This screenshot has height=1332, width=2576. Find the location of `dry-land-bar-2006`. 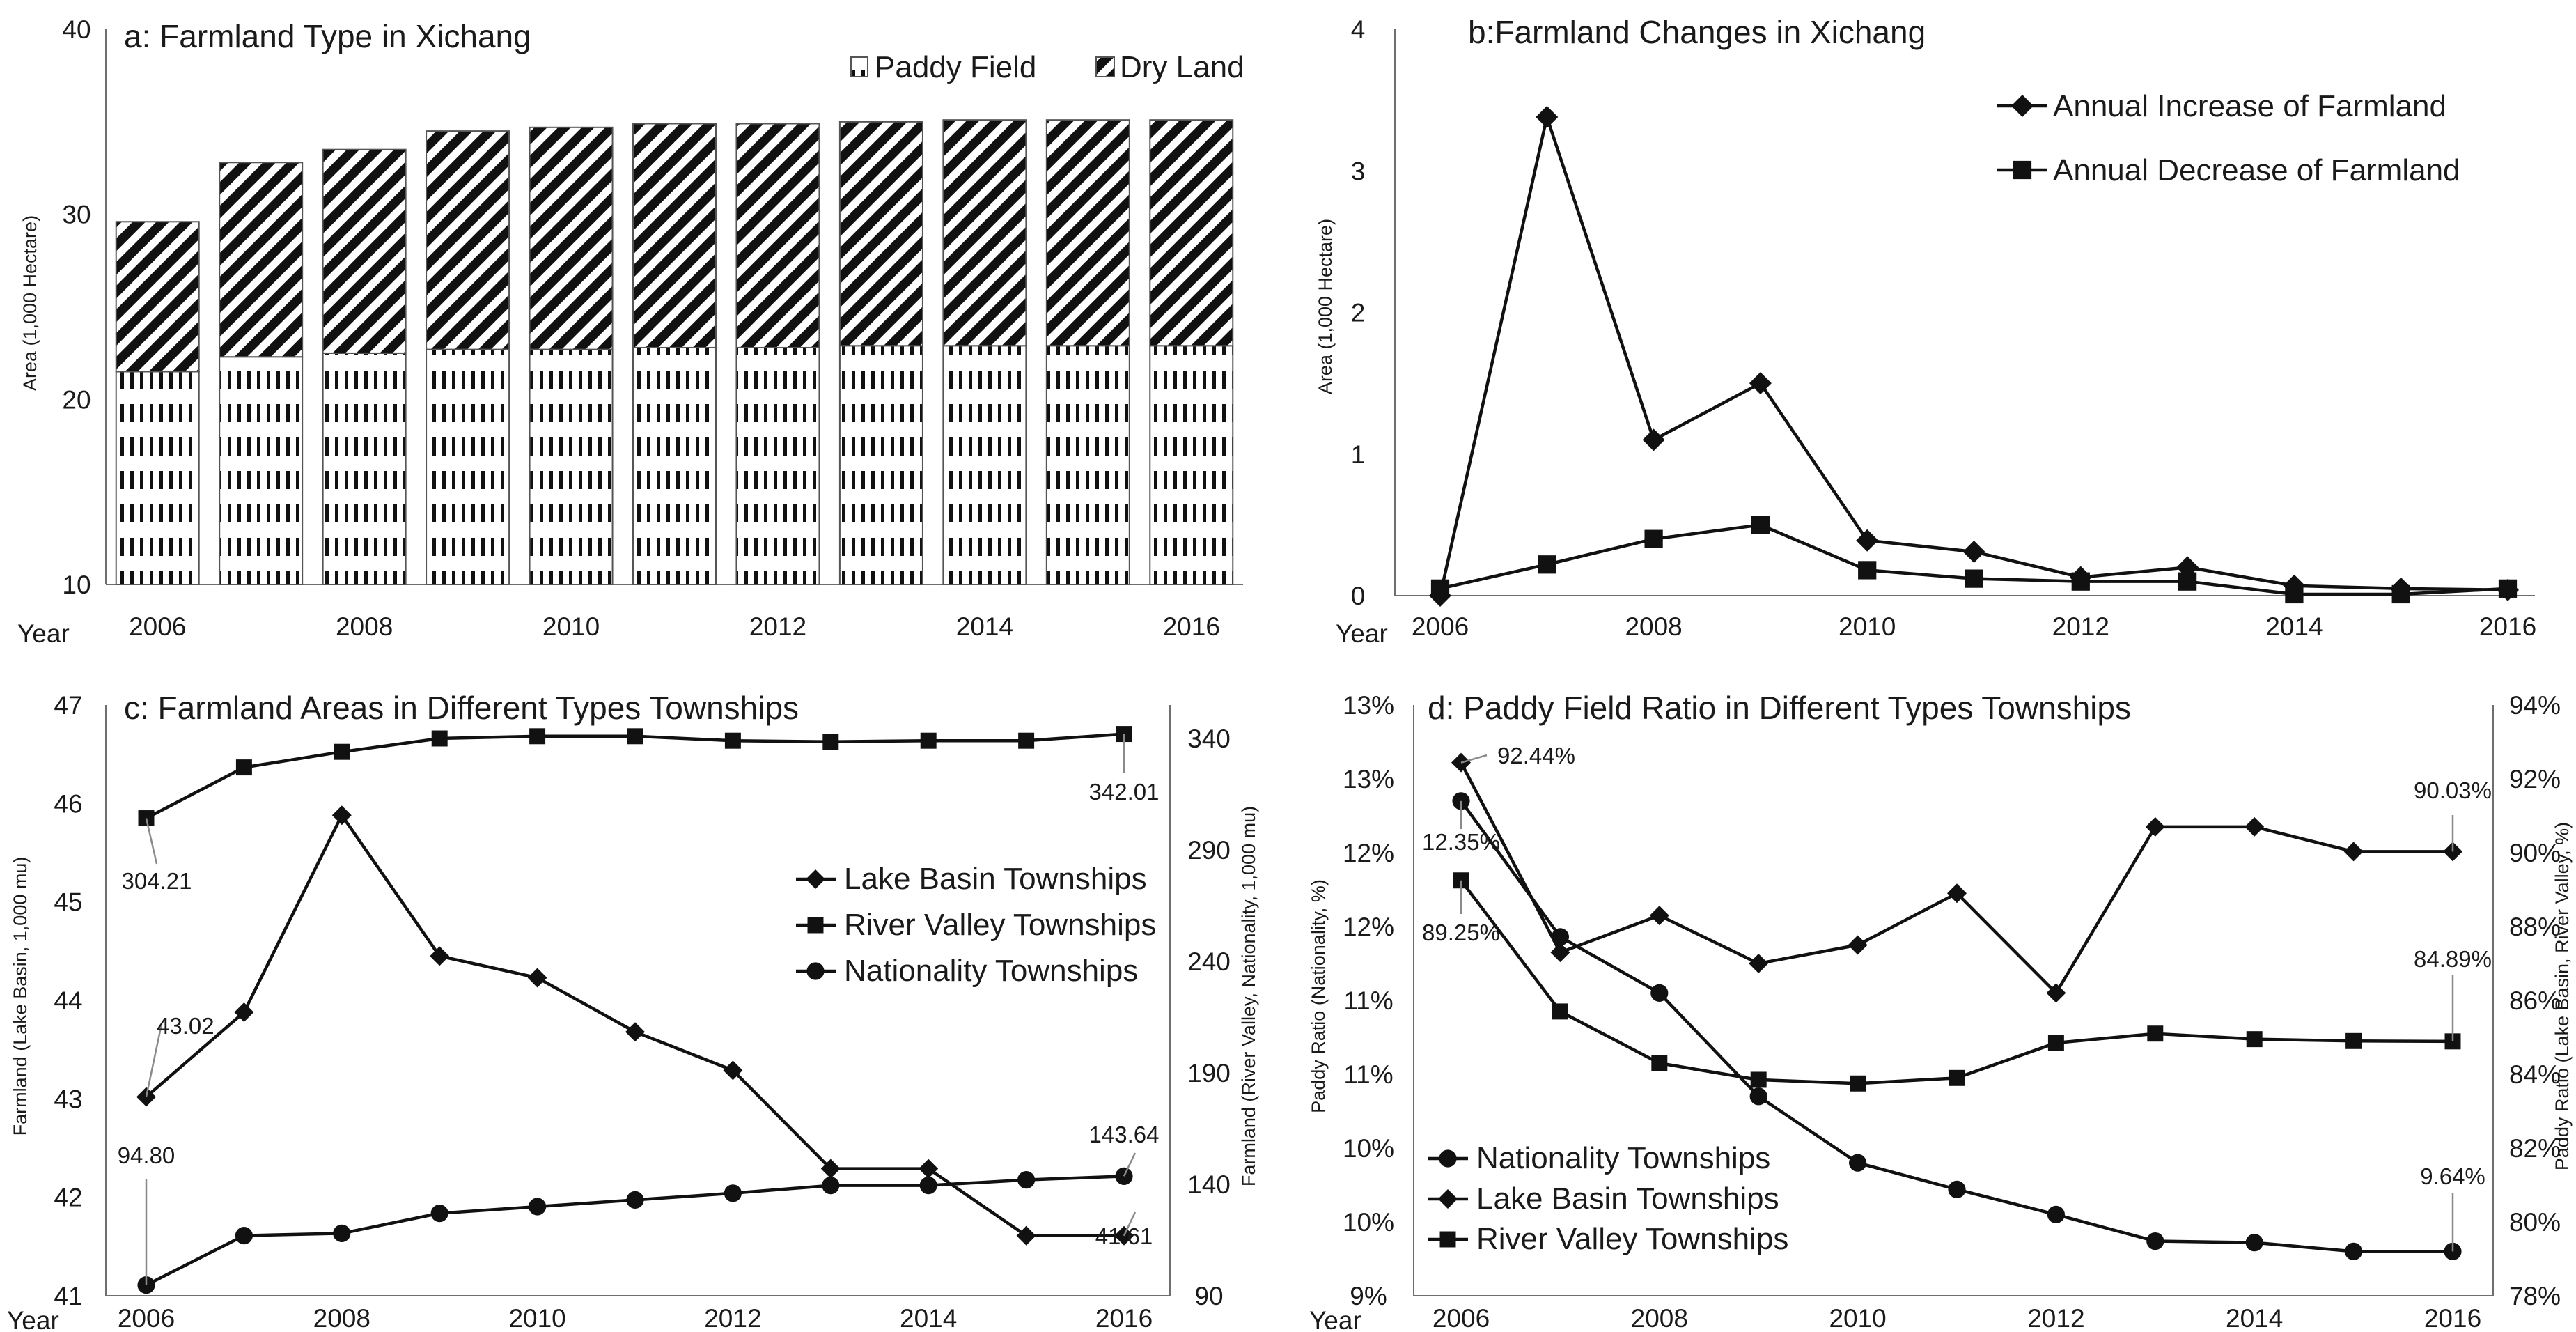

dry-land-bar-2006 is located at coordinates (157, 297).